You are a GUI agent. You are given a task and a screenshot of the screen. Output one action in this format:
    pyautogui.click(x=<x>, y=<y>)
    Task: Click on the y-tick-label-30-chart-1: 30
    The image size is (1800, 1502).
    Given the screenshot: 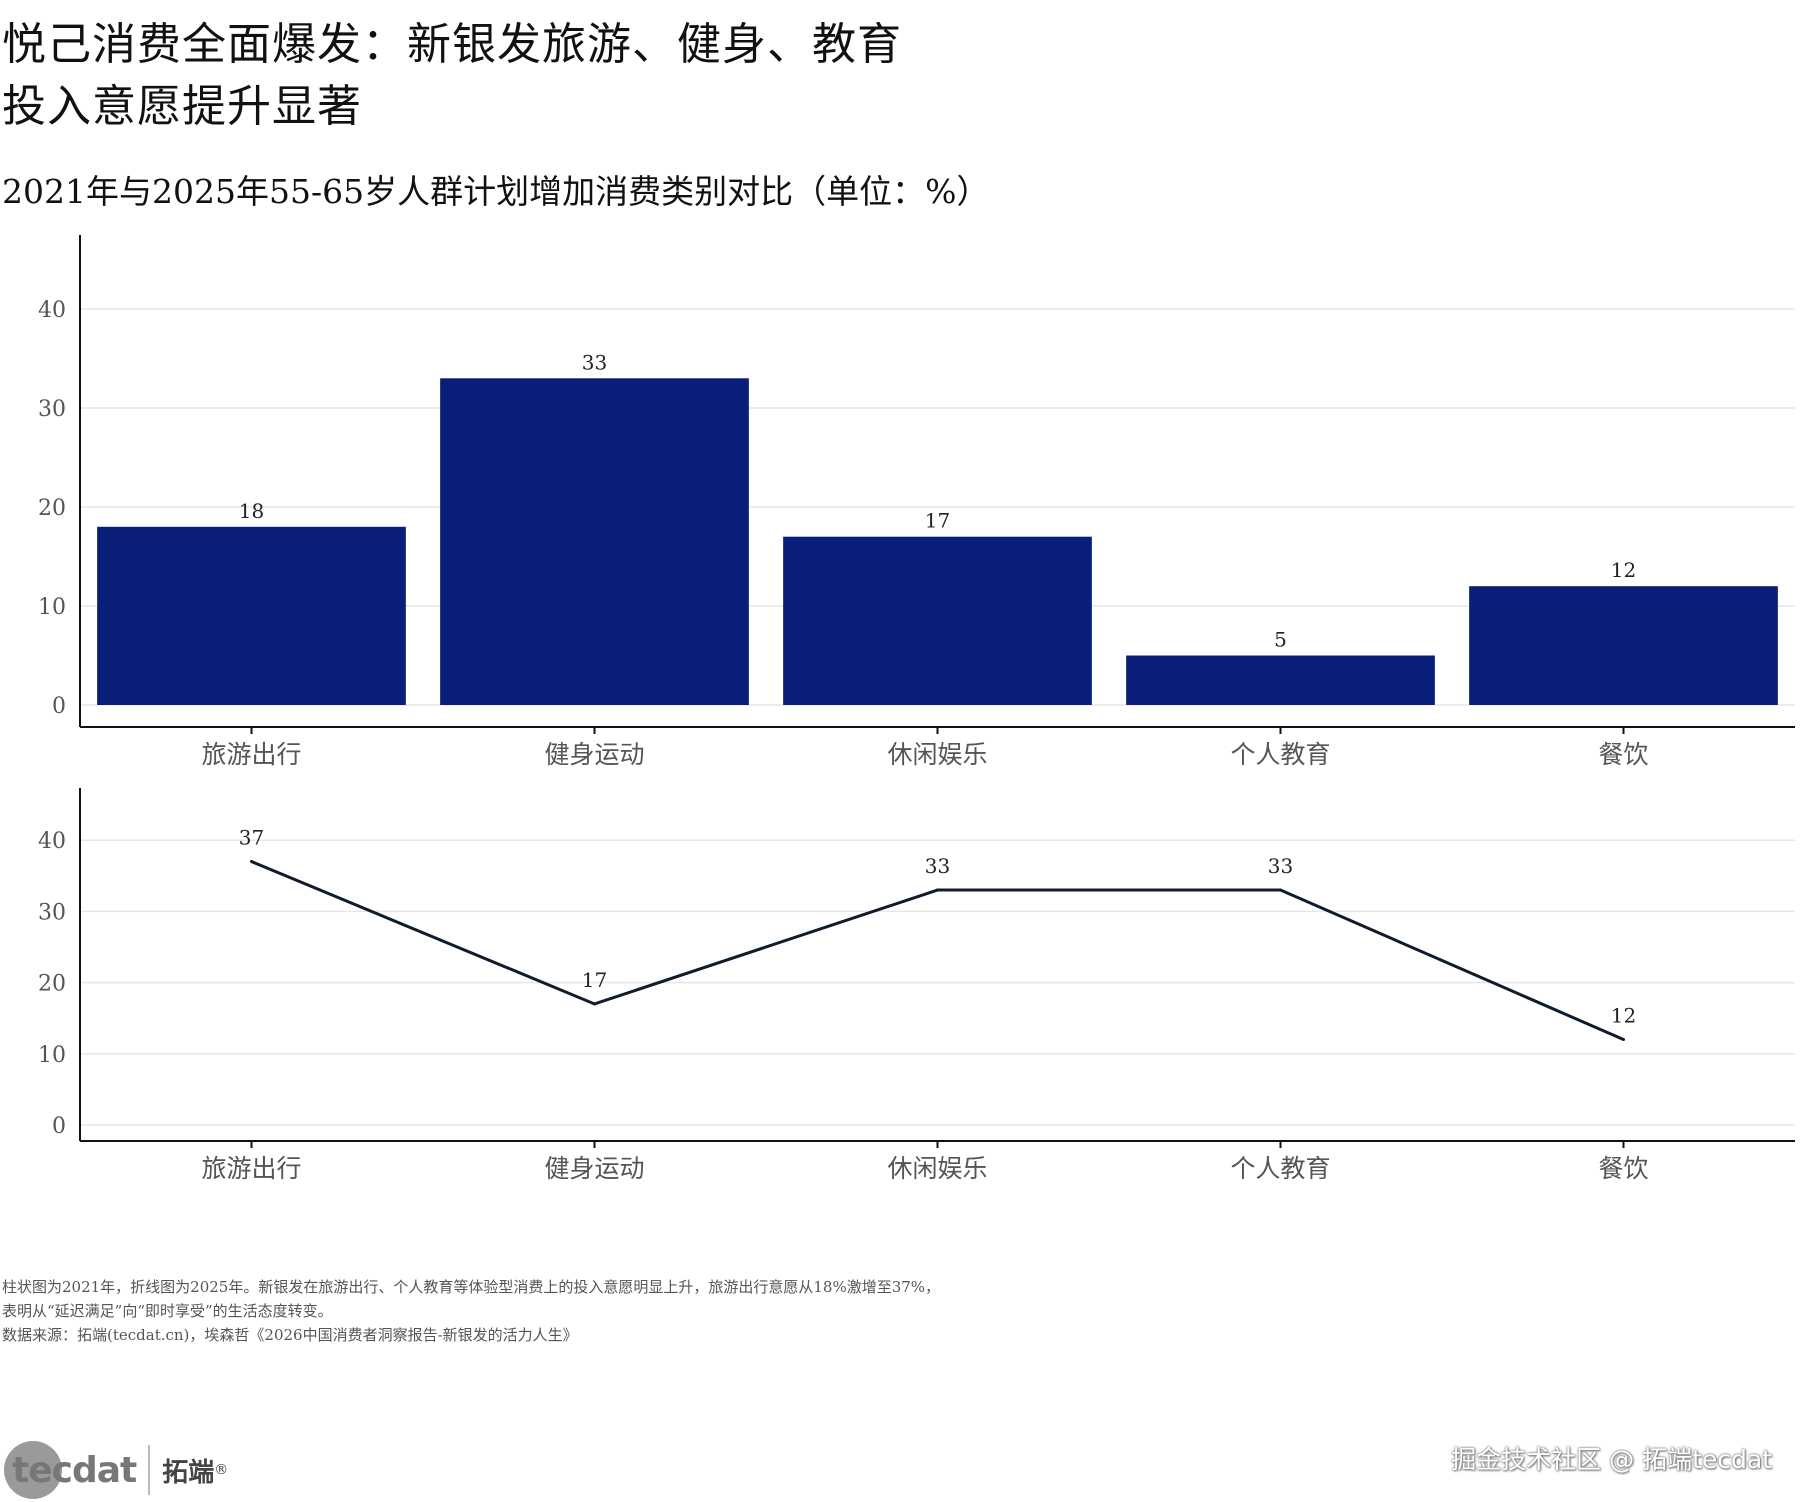 What is the action you would take?
    pyautogui.click(x=52, y=409)
    